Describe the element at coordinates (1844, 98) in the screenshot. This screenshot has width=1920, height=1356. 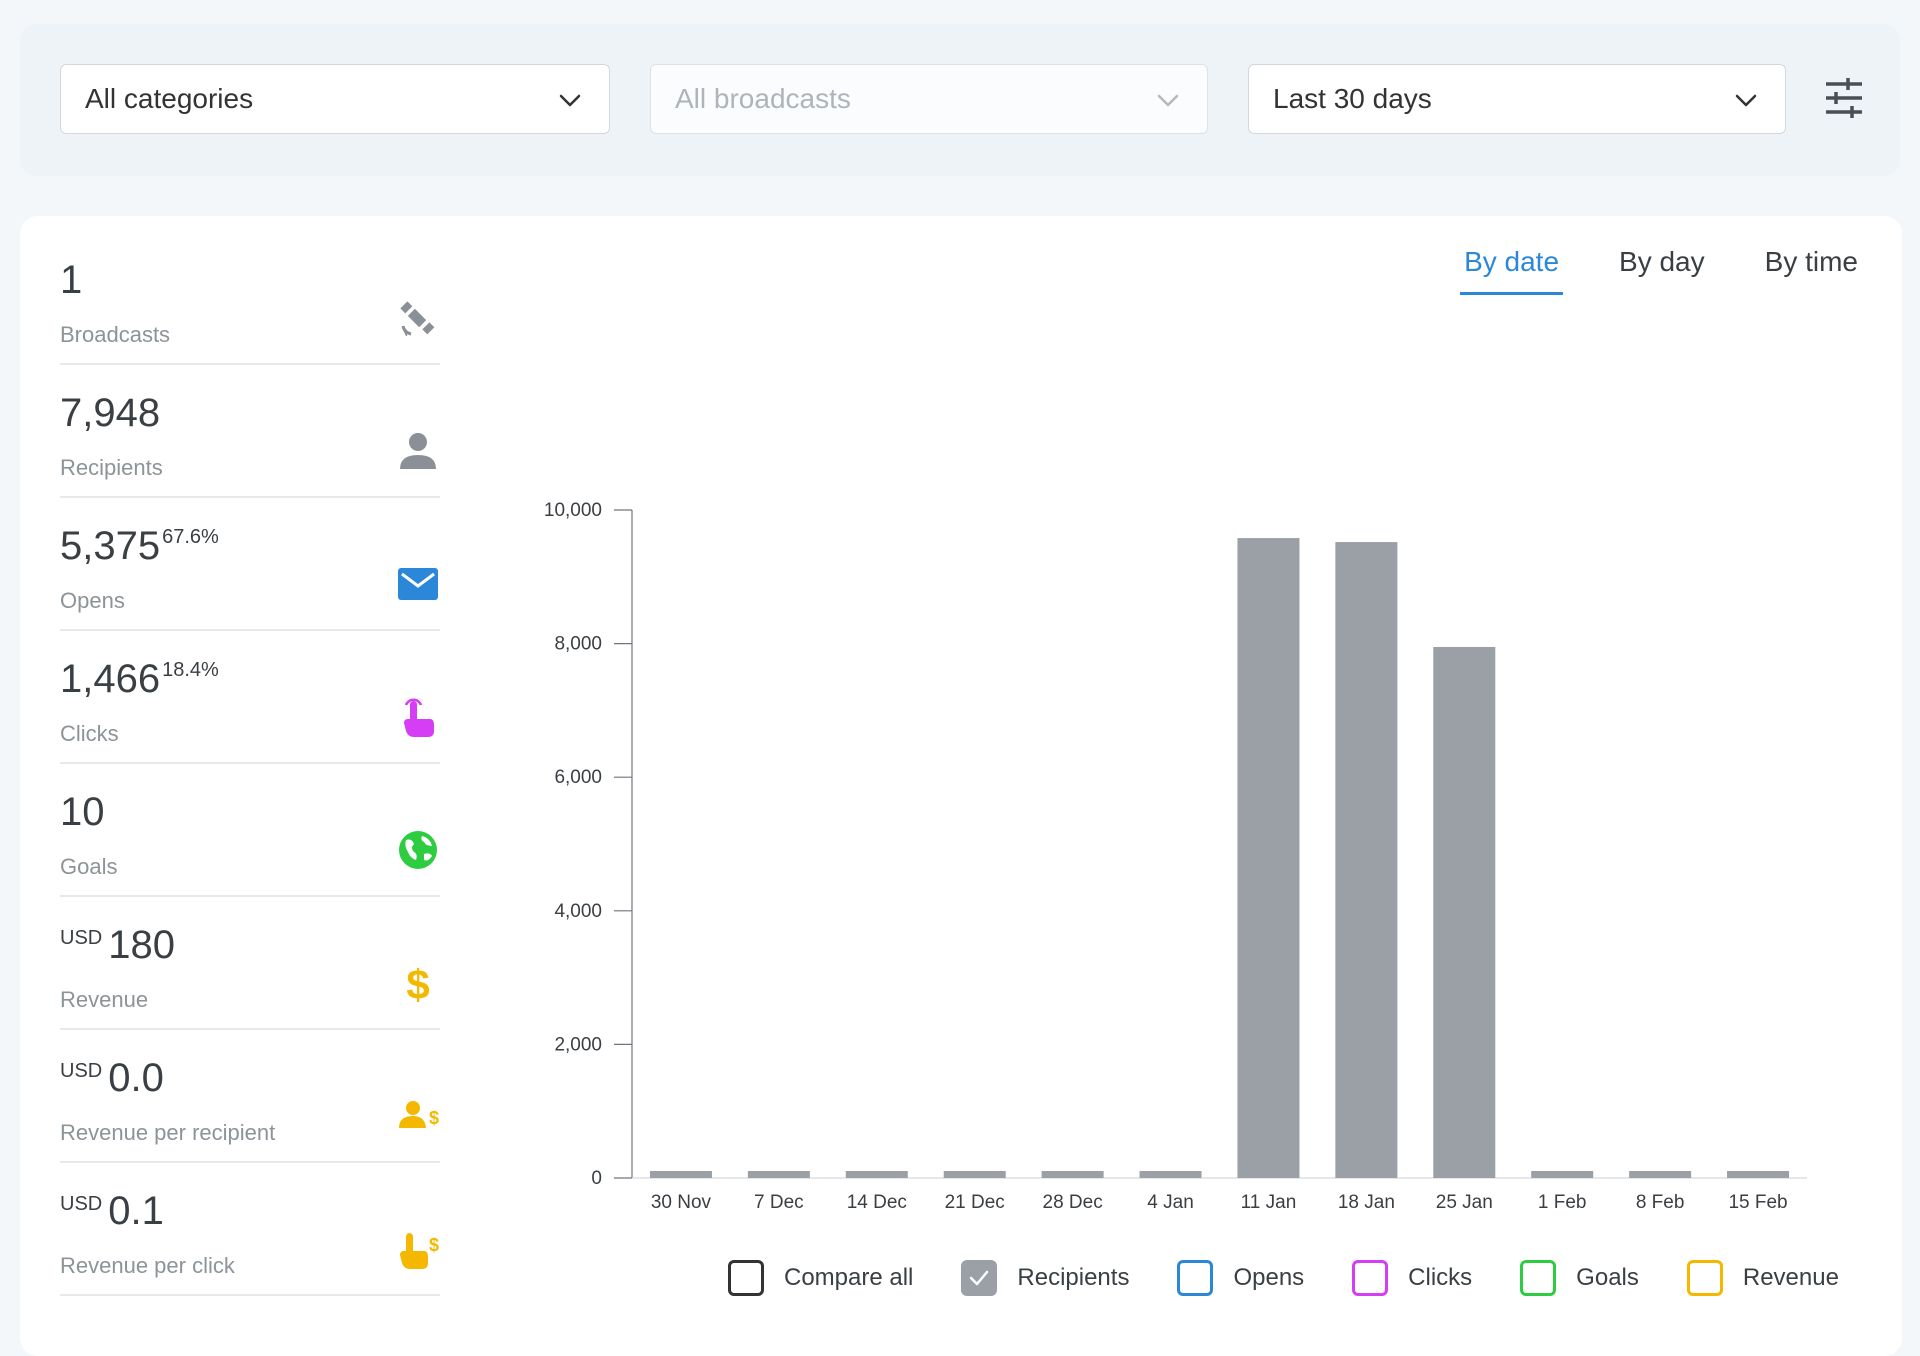
I see `filter-settings-icon` at that location.